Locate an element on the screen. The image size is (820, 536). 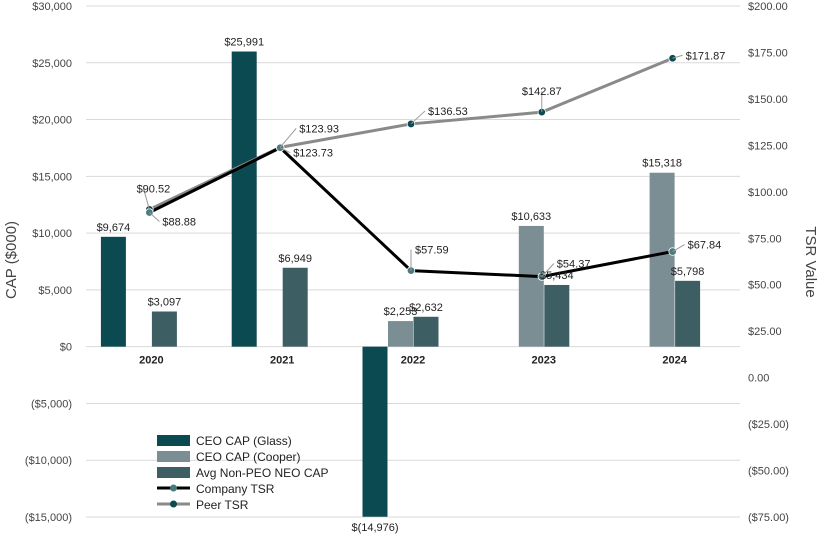
y2-tick-label: $75.00 is located at coordinates (765, 239).